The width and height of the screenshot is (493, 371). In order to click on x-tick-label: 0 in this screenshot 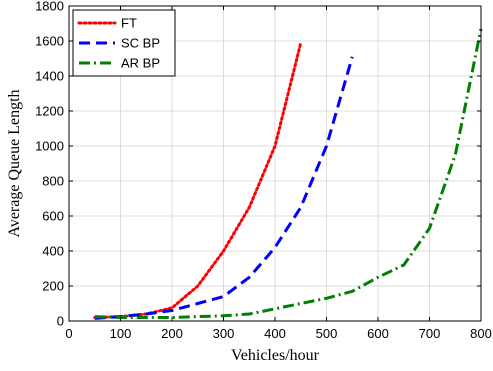, I will do `click(68, 333)`.